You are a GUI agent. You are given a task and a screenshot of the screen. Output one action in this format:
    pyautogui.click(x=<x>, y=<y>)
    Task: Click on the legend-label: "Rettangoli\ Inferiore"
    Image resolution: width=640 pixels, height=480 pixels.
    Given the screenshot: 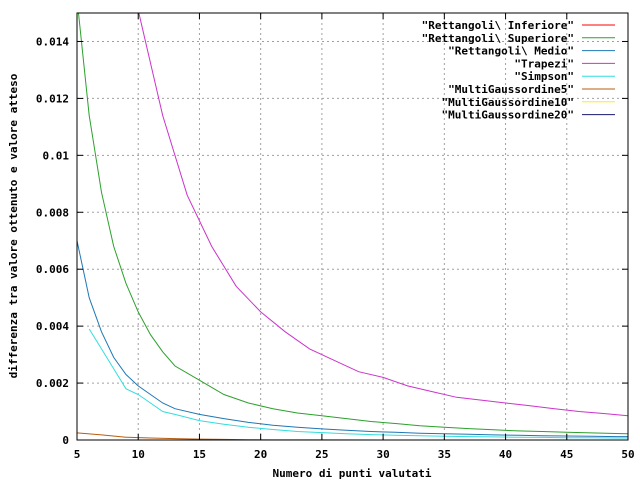 What is the action you would take?
    pyautogui.click(x=498, y=25)
    